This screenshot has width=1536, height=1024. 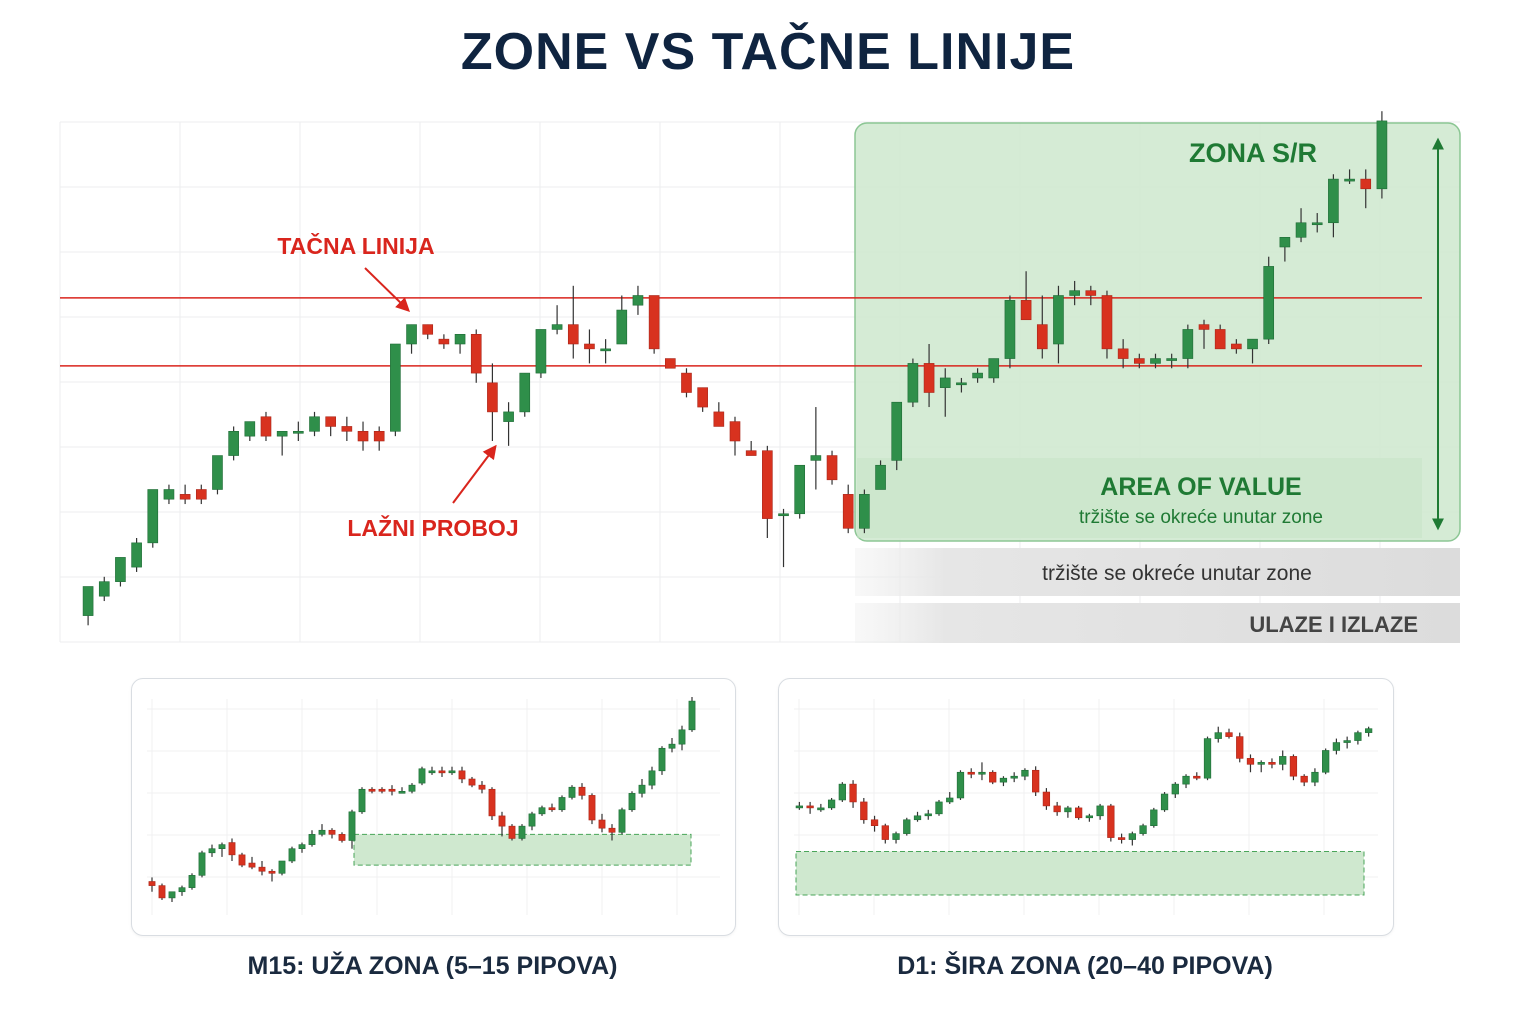 I want to click on page-title: ZONE VS TAČNE LINIJE, so click(x=768, y=52).